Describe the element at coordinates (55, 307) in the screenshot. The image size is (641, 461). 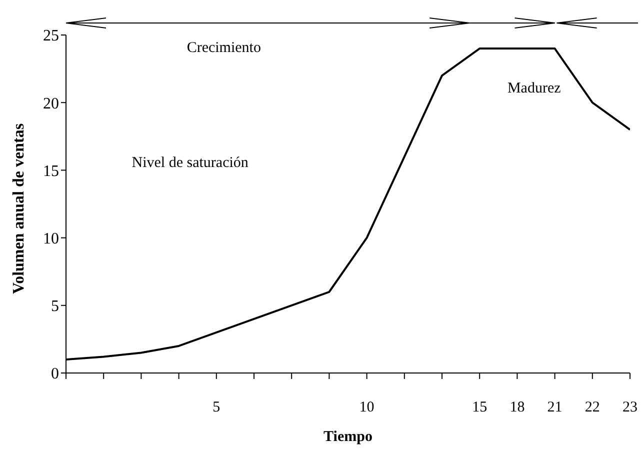
I see `y-tick-label: 5` at that location.